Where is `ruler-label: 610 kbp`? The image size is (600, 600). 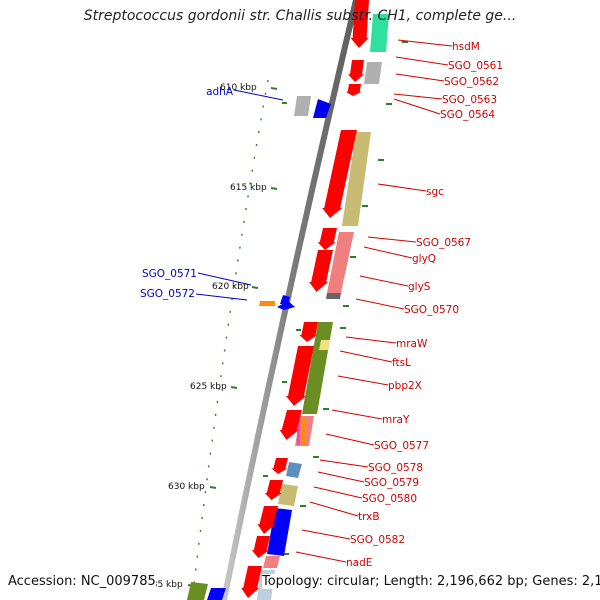
ruler-label: 610 kbp is located at coordinates (238, 88).